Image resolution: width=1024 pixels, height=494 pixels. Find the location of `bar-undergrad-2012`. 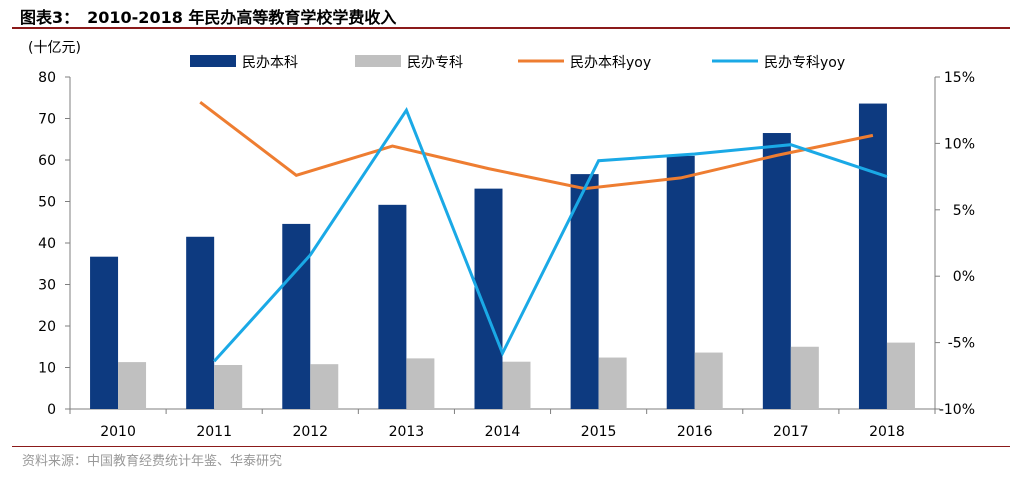

bar-undergrad-2012 is located at coordinates (296, 316).